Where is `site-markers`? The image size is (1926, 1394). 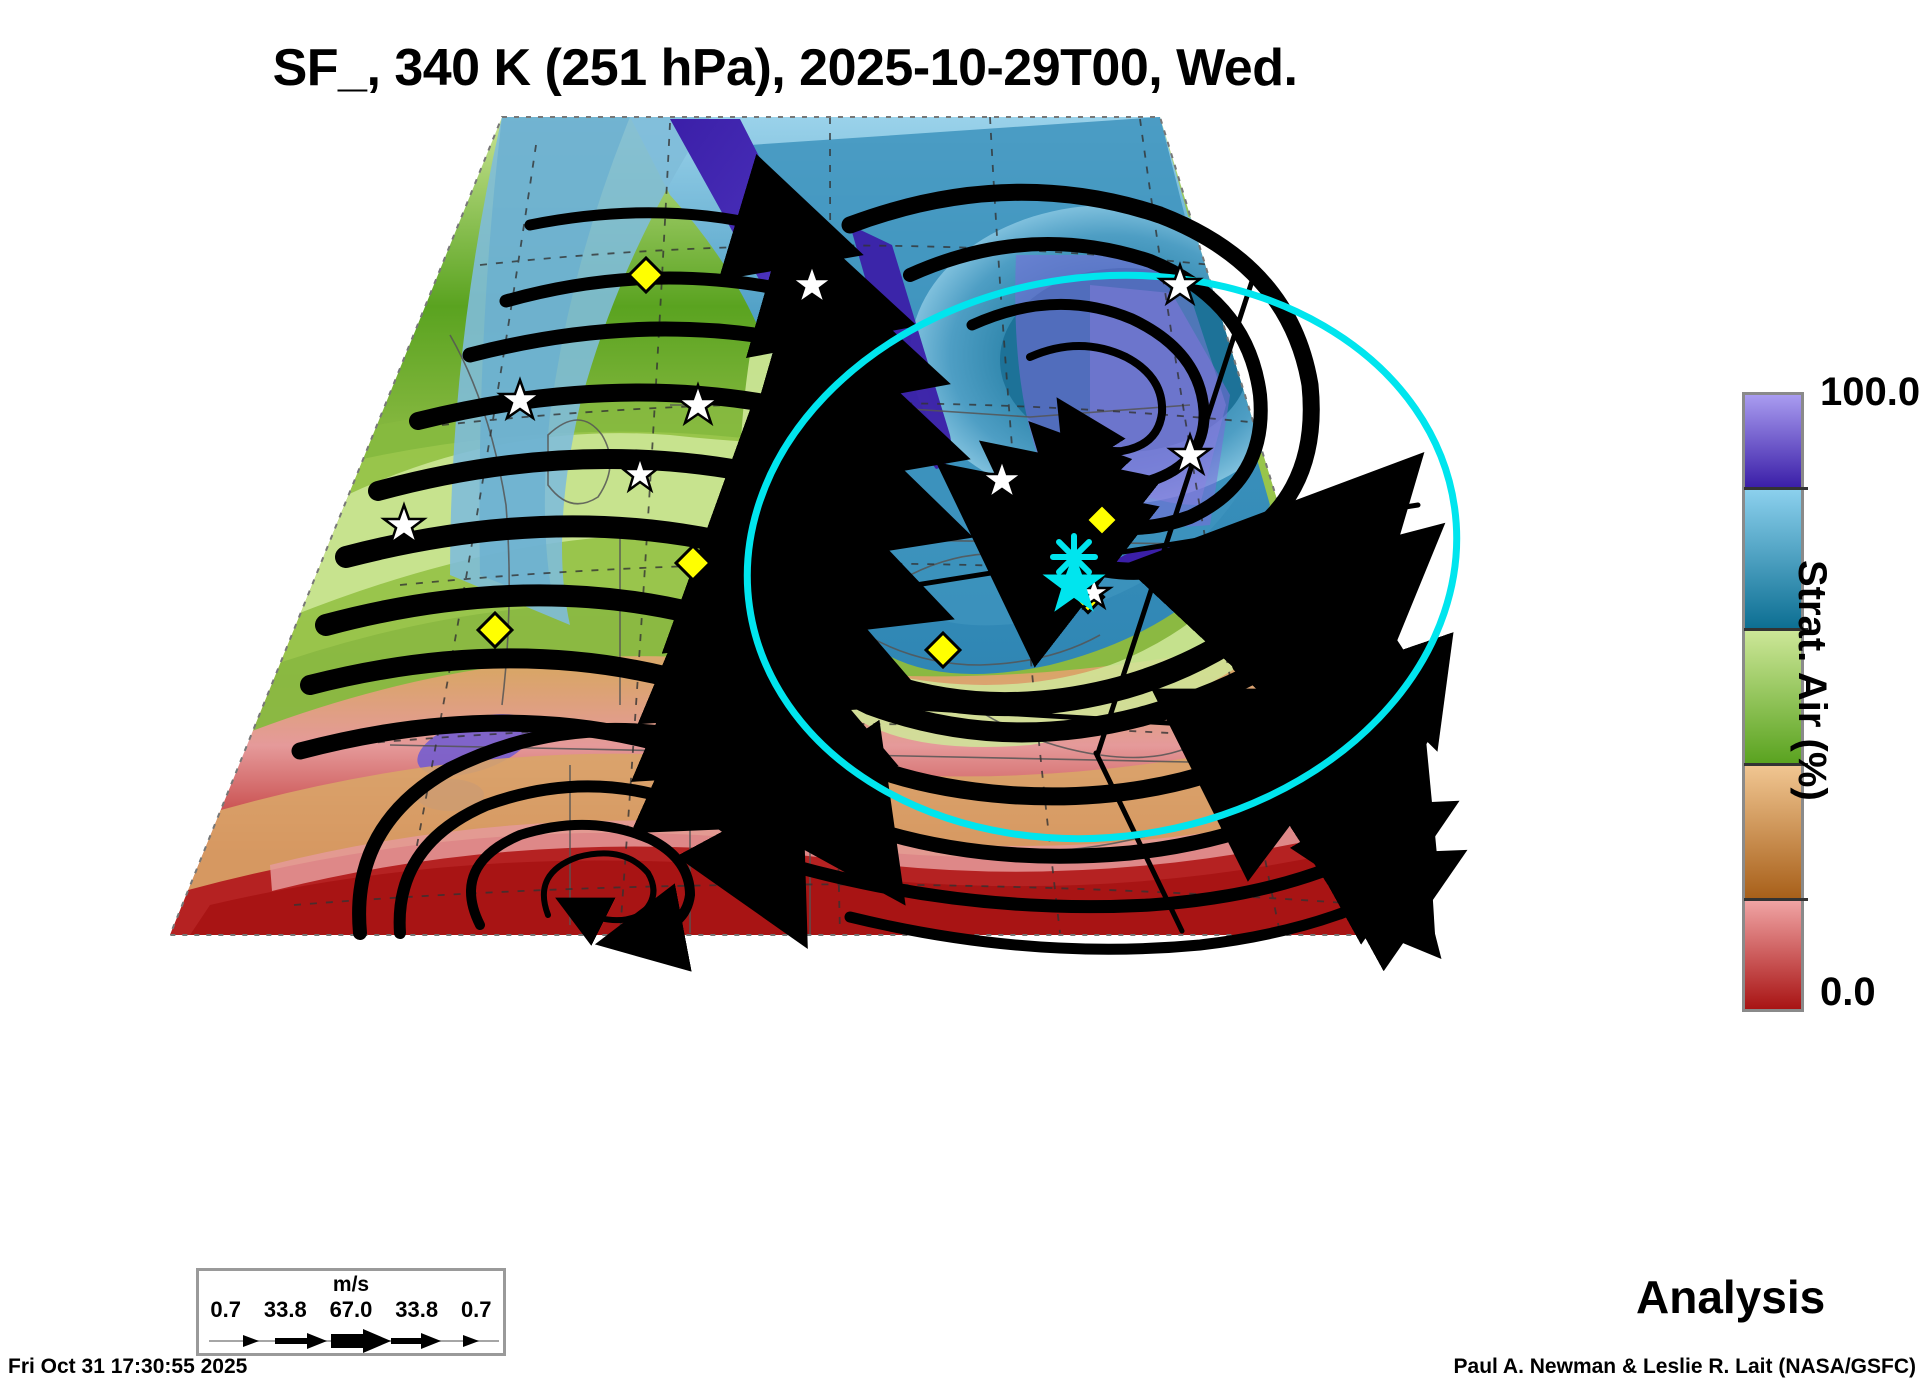
site-markers is located at coordinates (797, 436).